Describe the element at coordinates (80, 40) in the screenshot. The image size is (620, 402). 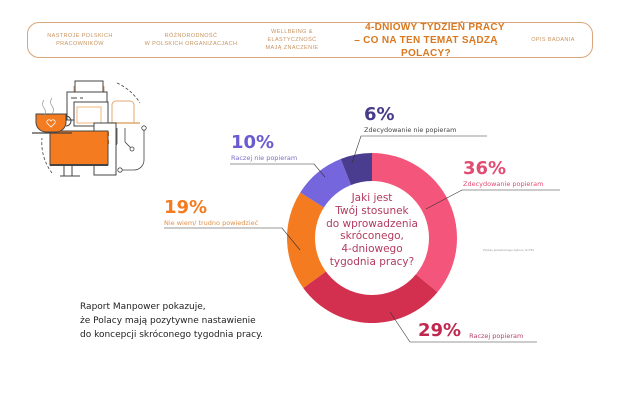
I see `nav-item-nastroje: Nastroje polskich pracowników` at that location.